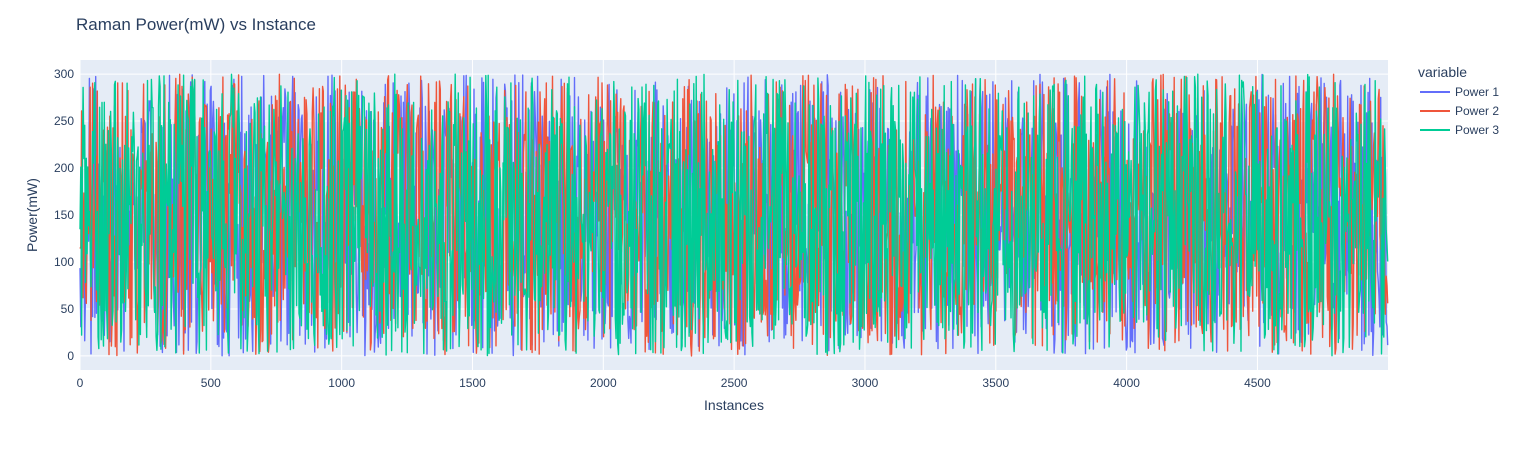 This screenshot has width=1520, height=450. I want to click on x-tick-label: 4500, so click(1257, 383).